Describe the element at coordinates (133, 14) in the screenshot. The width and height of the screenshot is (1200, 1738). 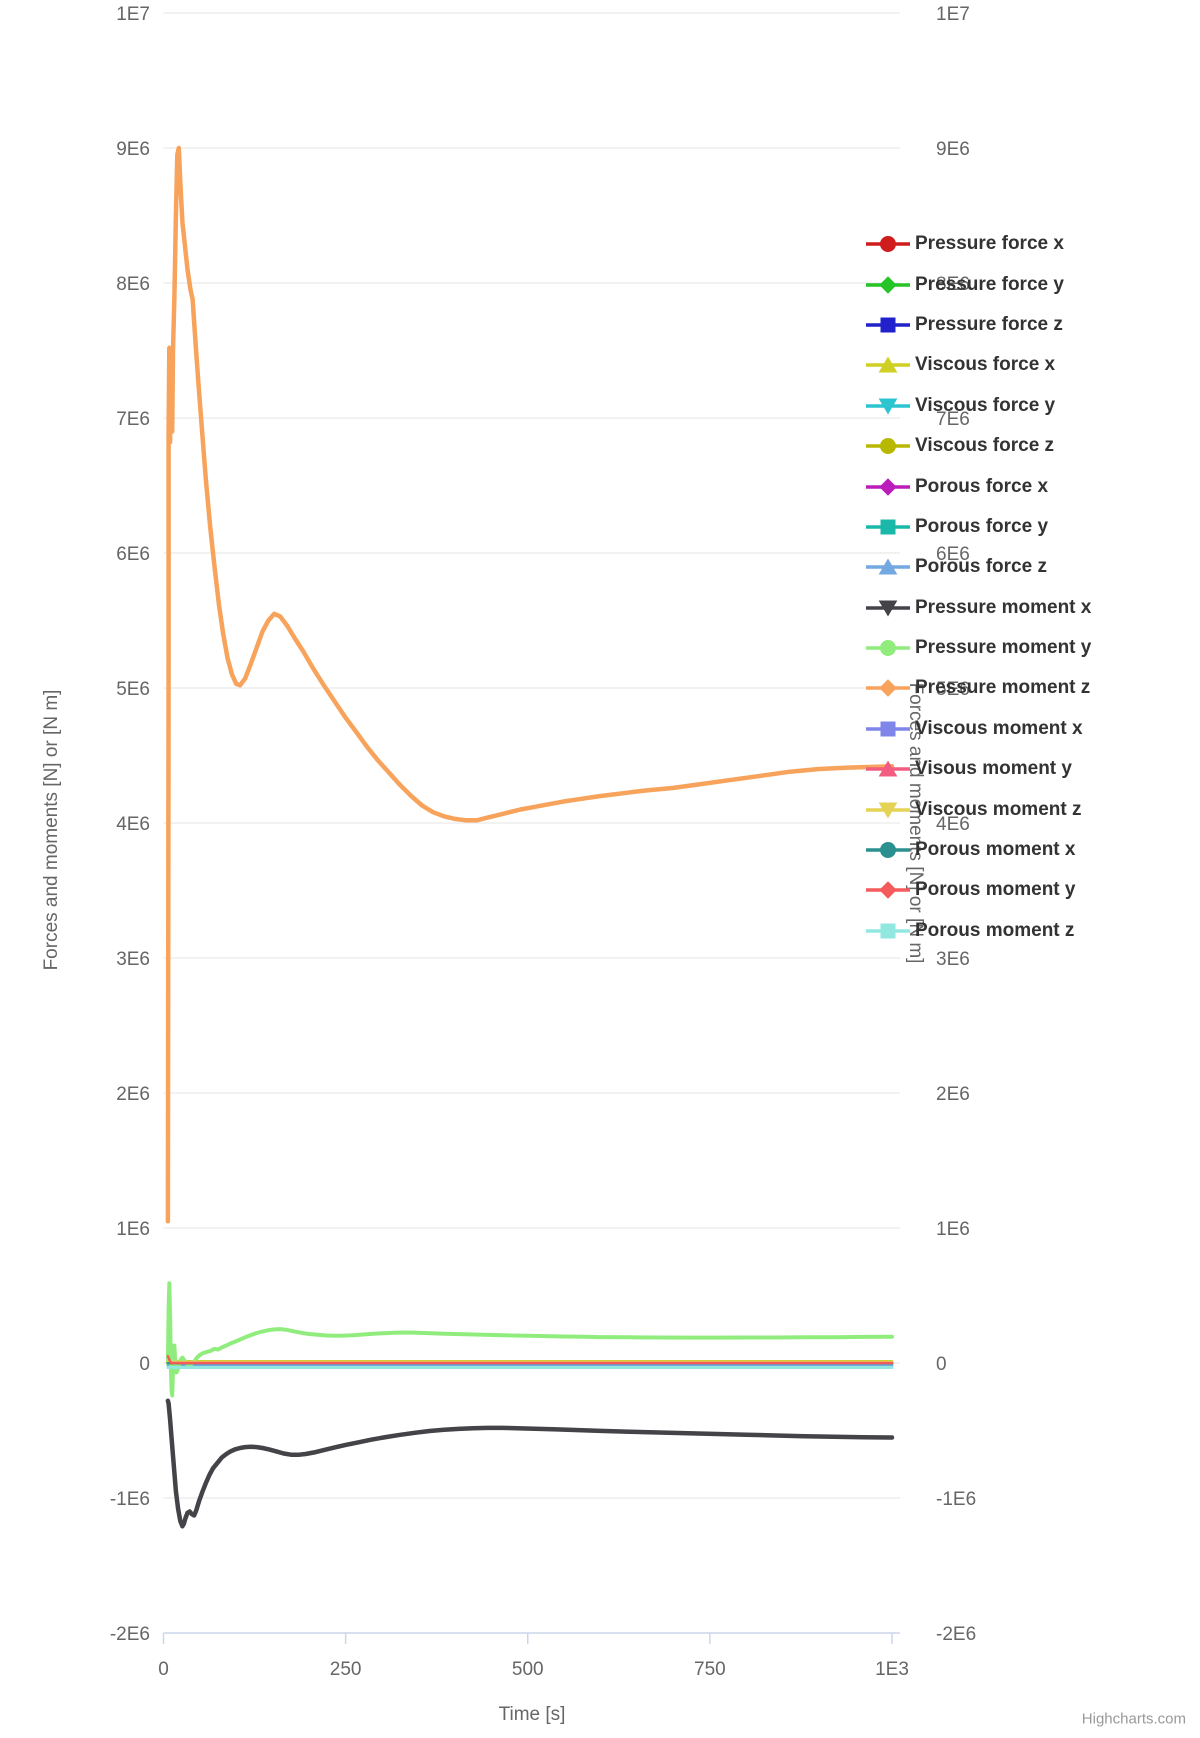
I see `y-tick-label-left-1E7: 1E7` at that location.